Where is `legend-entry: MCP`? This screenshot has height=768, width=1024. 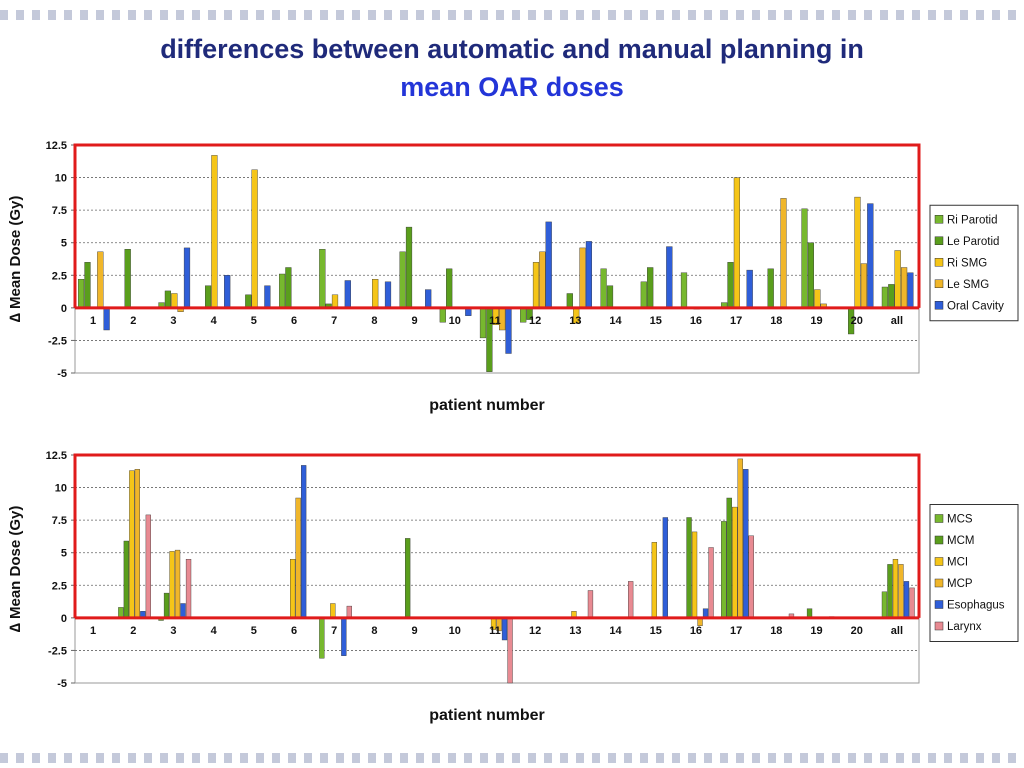
legend-entry: MCP is located at coordinates (960, 584).